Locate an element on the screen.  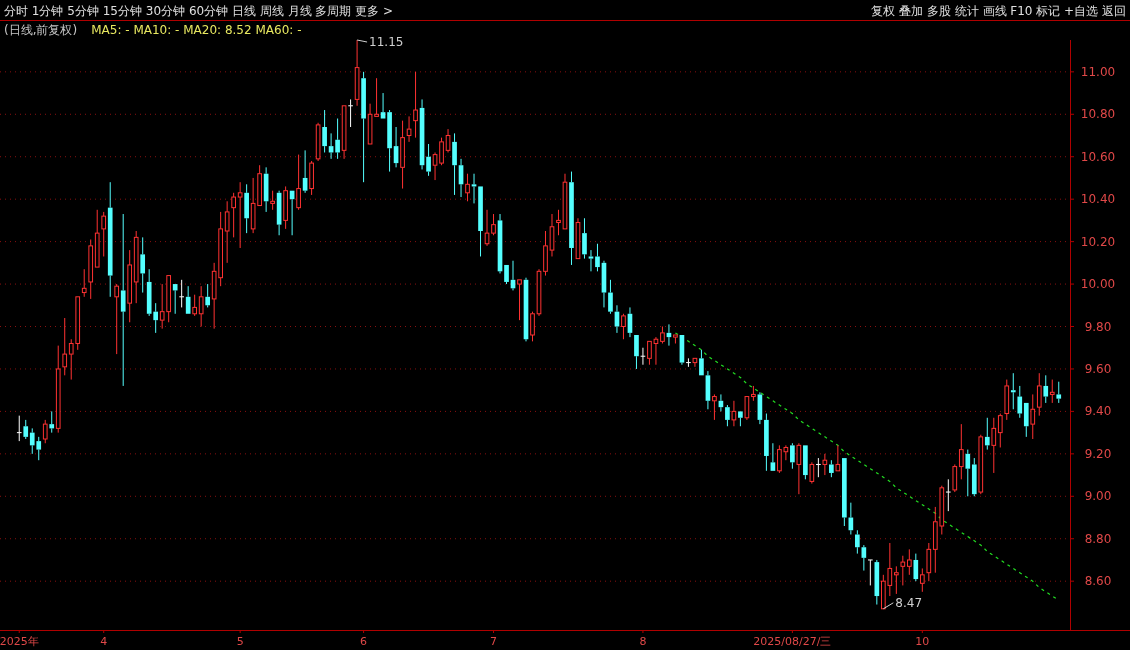
y-tick-label: 9.20 is located at coordinates (1098, 453).